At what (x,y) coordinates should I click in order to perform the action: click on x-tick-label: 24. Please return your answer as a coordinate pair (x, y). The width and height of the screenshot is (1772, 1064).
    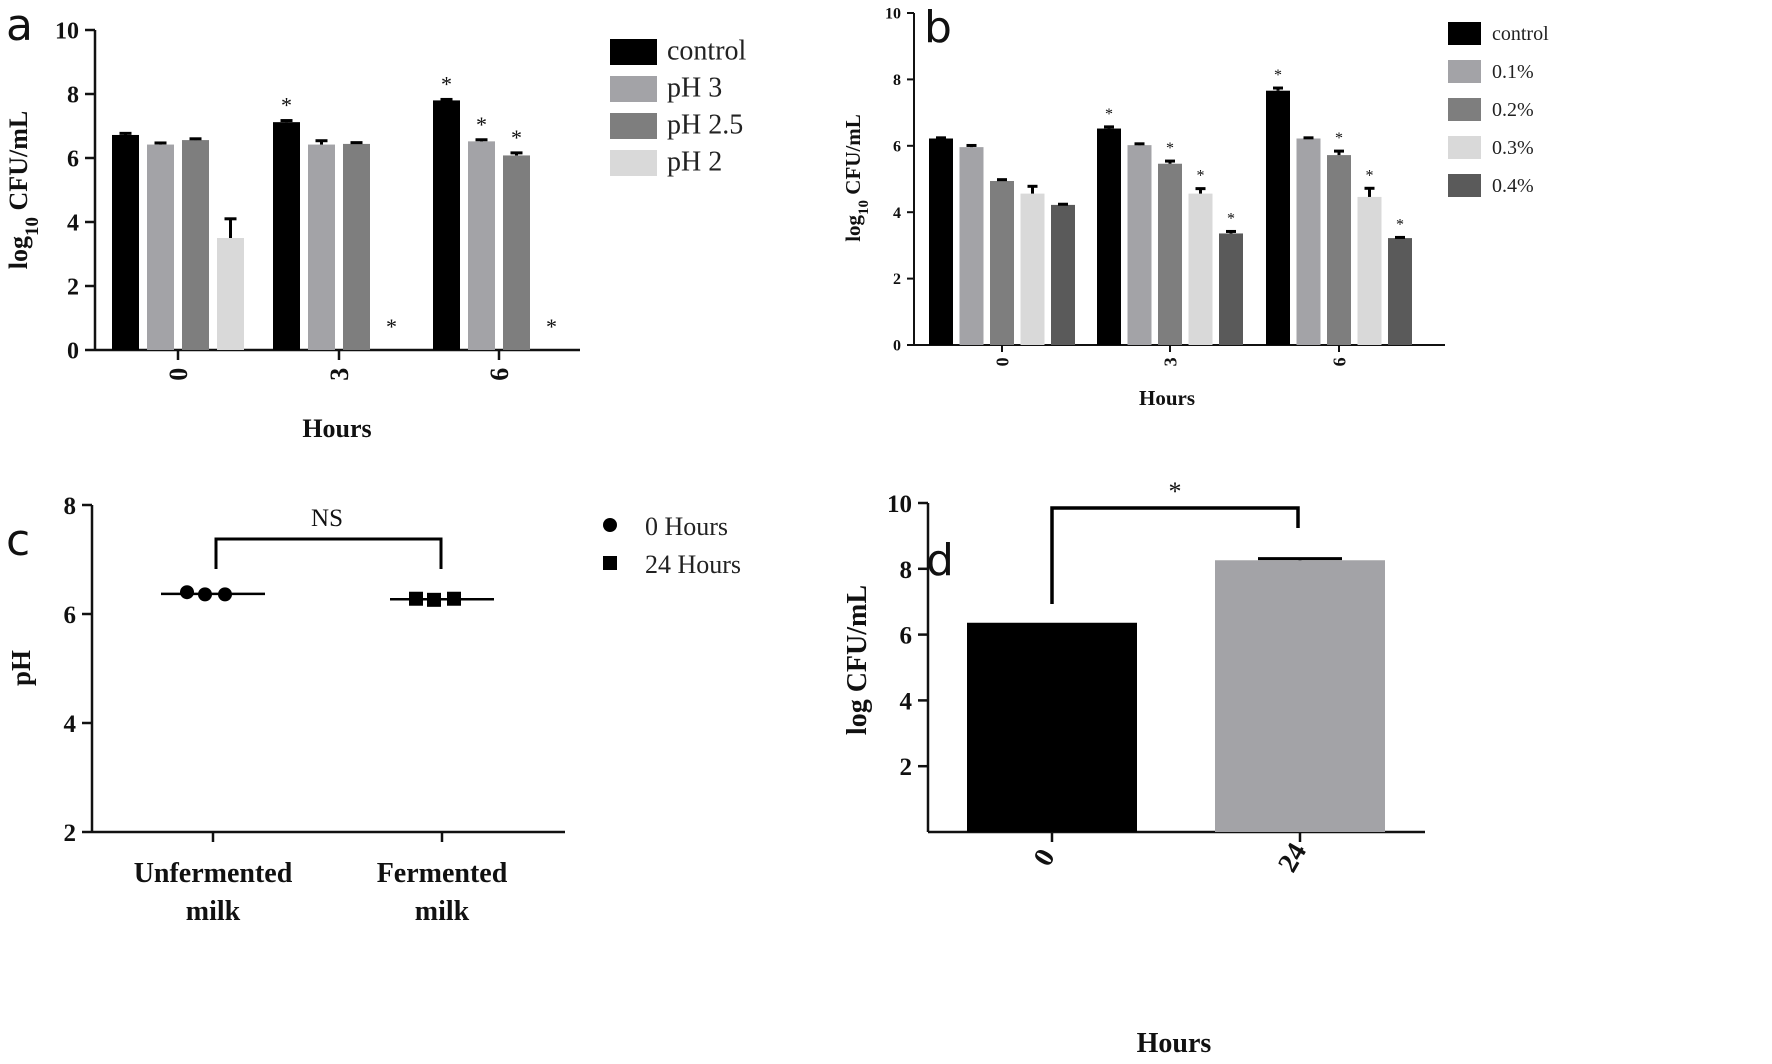
    Looking at the image, I should click on (1292, 858).